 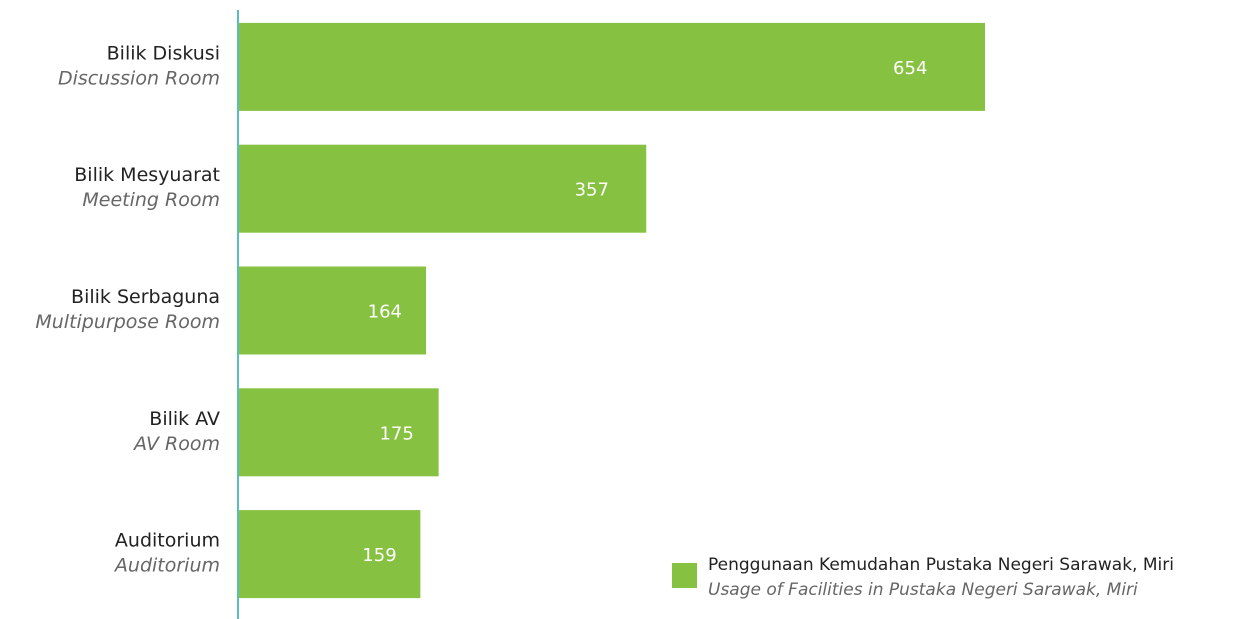 I want to click on category-label: Auditorium, so click(x=167, y=541).